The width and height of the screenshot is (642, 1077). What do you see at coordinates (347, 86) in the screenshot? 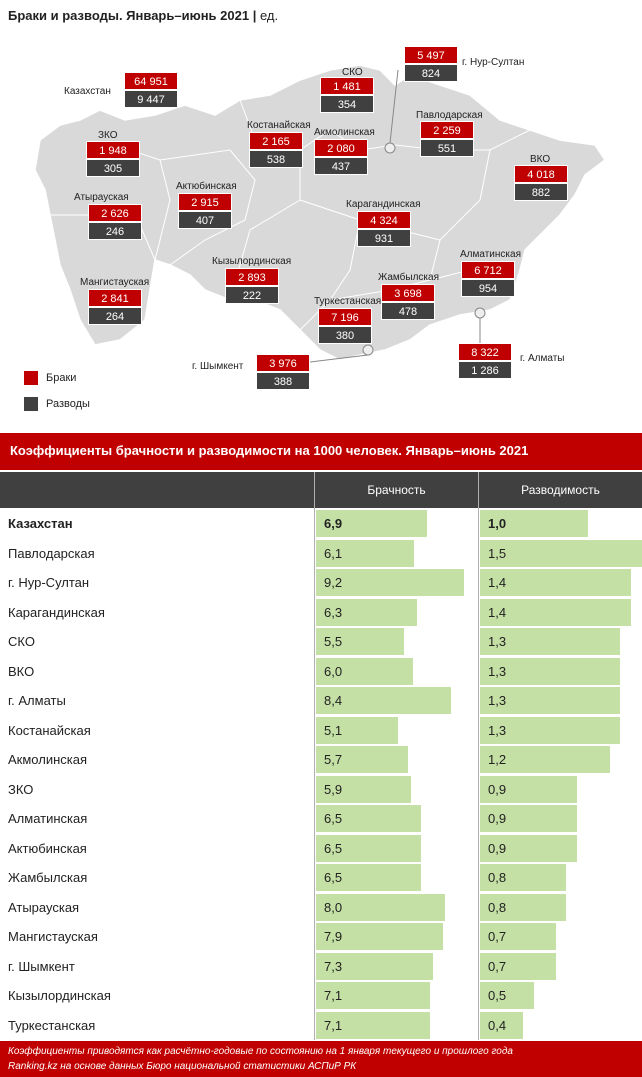
I see `marriages-value: 1 481` at bounding box center [347, 86].